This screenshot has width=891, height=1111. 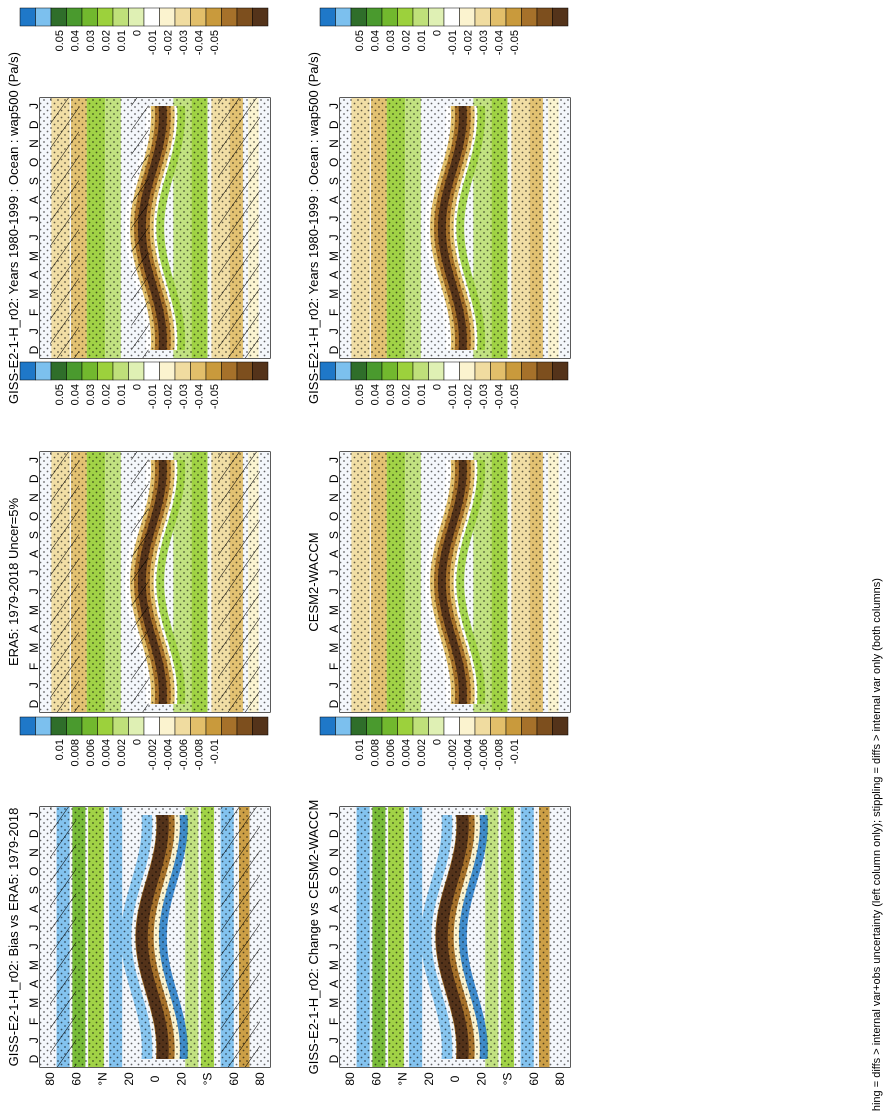 What do you see at coordinates (122, 394) in the screenshot?
I see `colorbar-label: 0.01` at bounding box center [122, 394].